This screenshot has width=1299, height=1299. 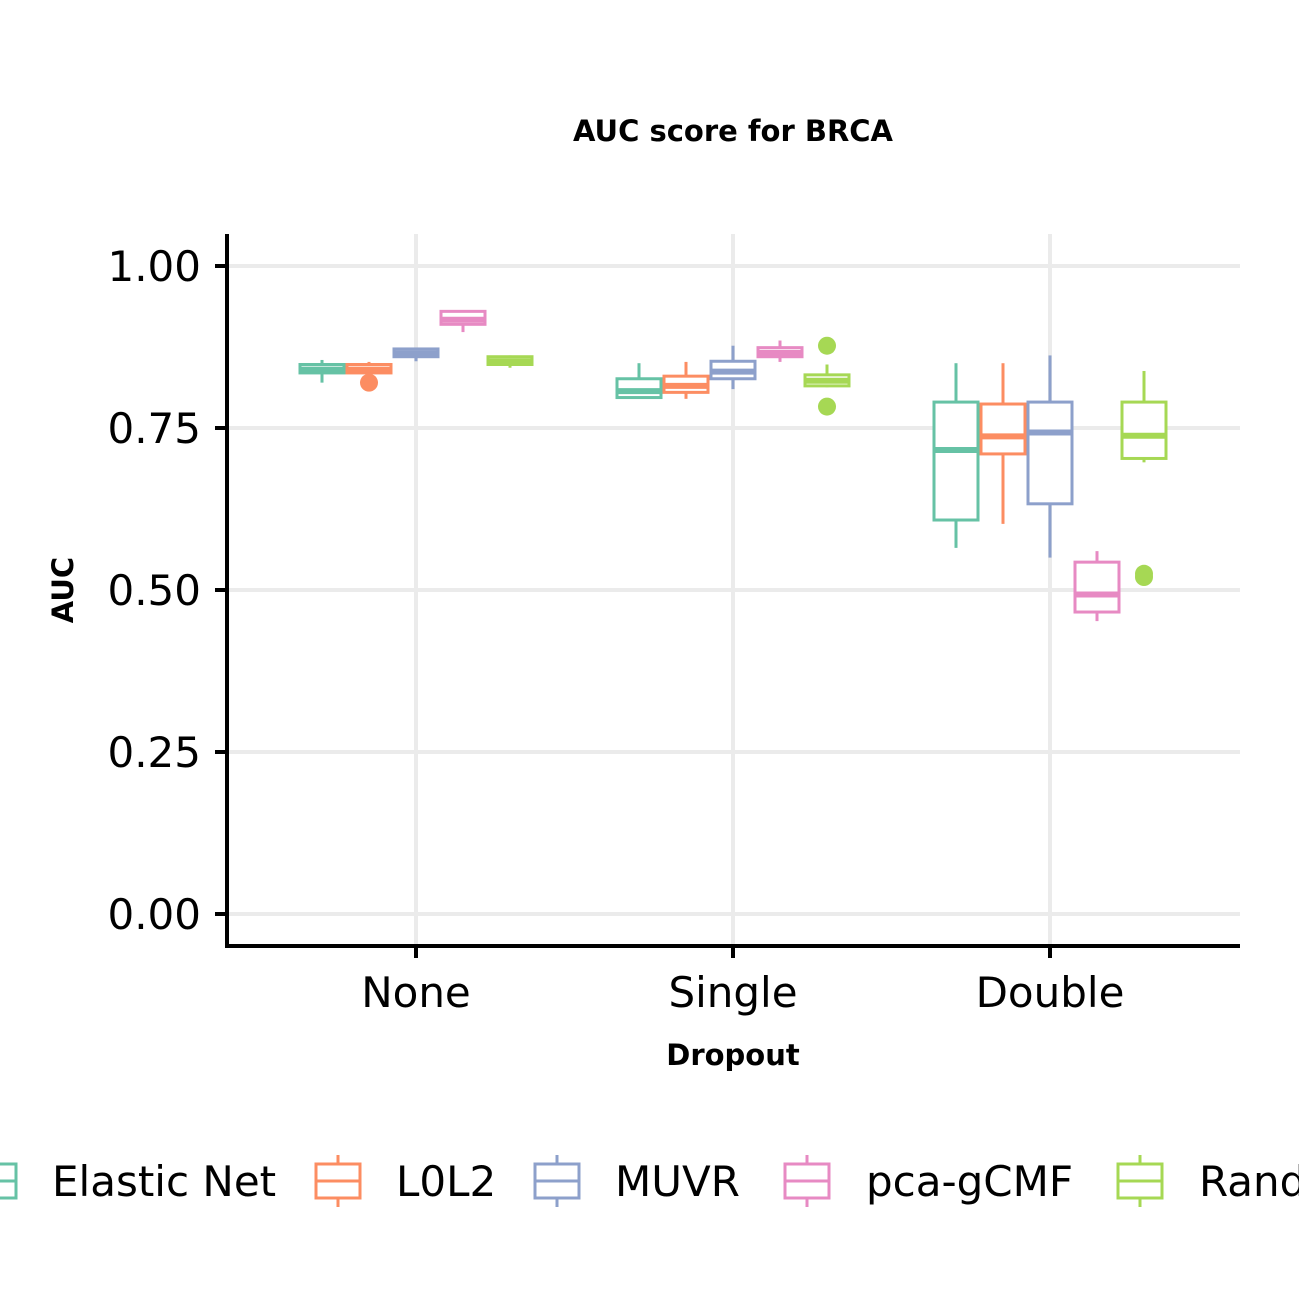 What do you see at coordinates (732, 992) in the screenshot?
I see `x-tick-label: Single` at bounding box center [732, 992].